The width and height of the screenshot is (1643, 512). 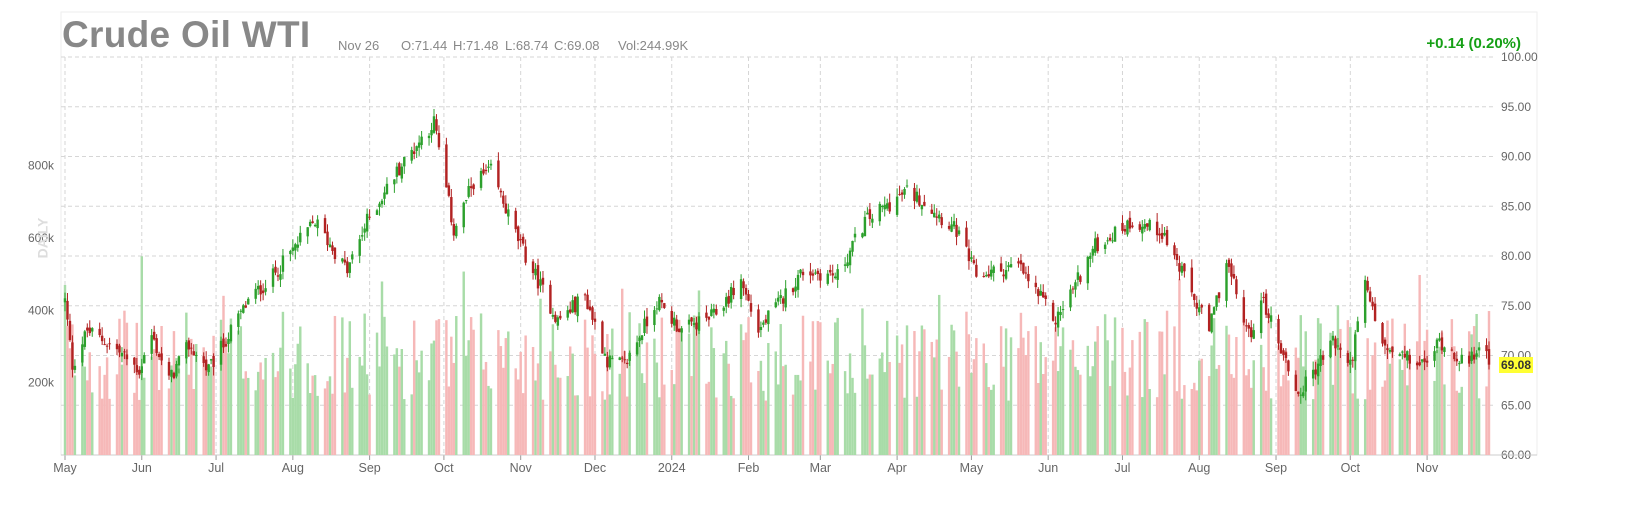 What do you see at coordinates (653, 45) in the screenshot?
I see `quote-volume: Vol:244.99K` at bounding box center [653, 45].